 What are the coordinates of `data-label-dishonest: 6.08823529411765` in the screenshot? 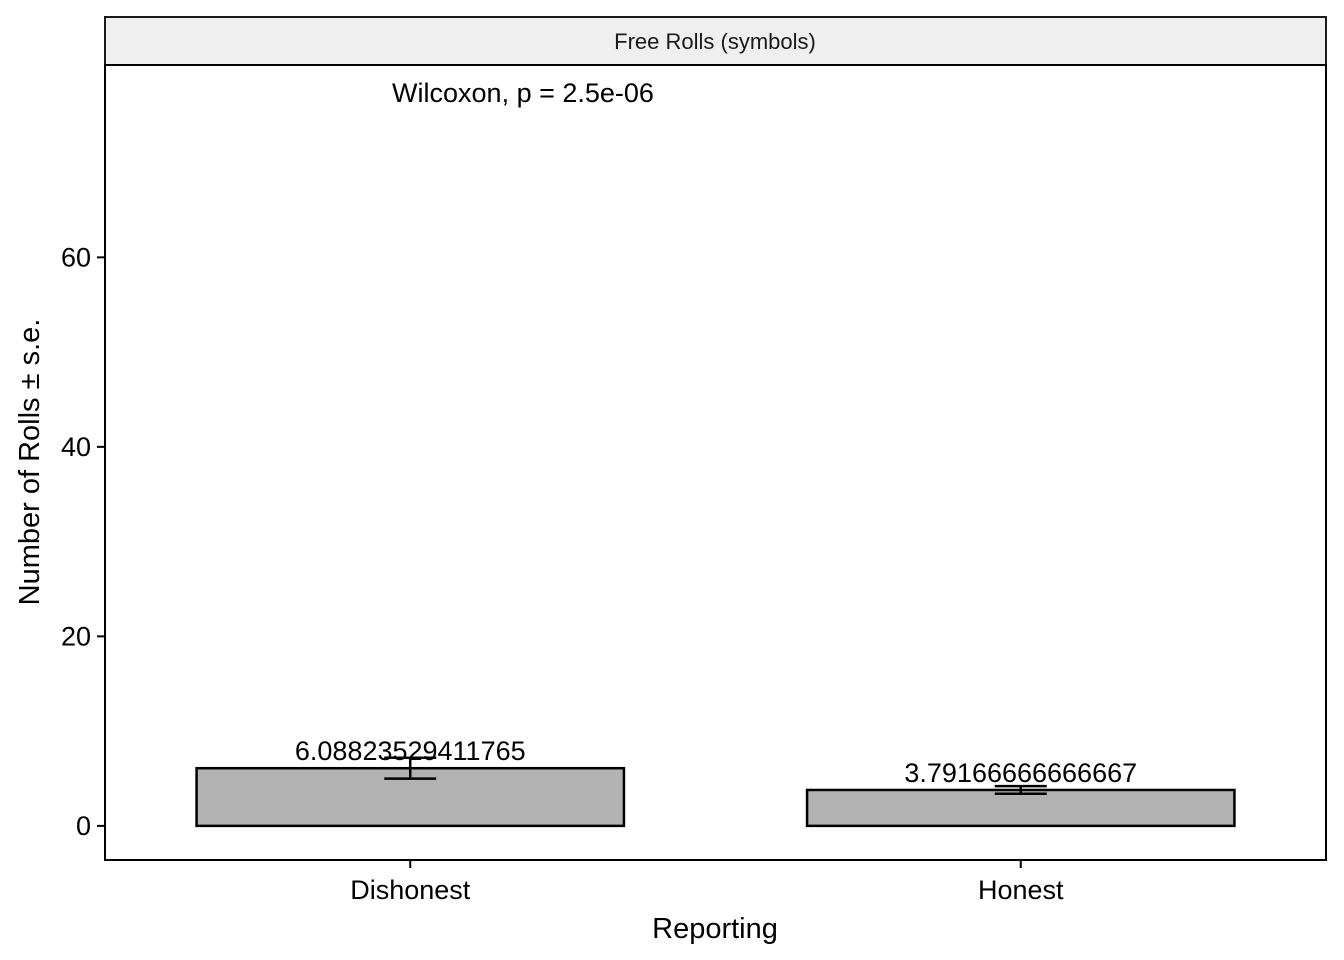 It's located at (410, 751).